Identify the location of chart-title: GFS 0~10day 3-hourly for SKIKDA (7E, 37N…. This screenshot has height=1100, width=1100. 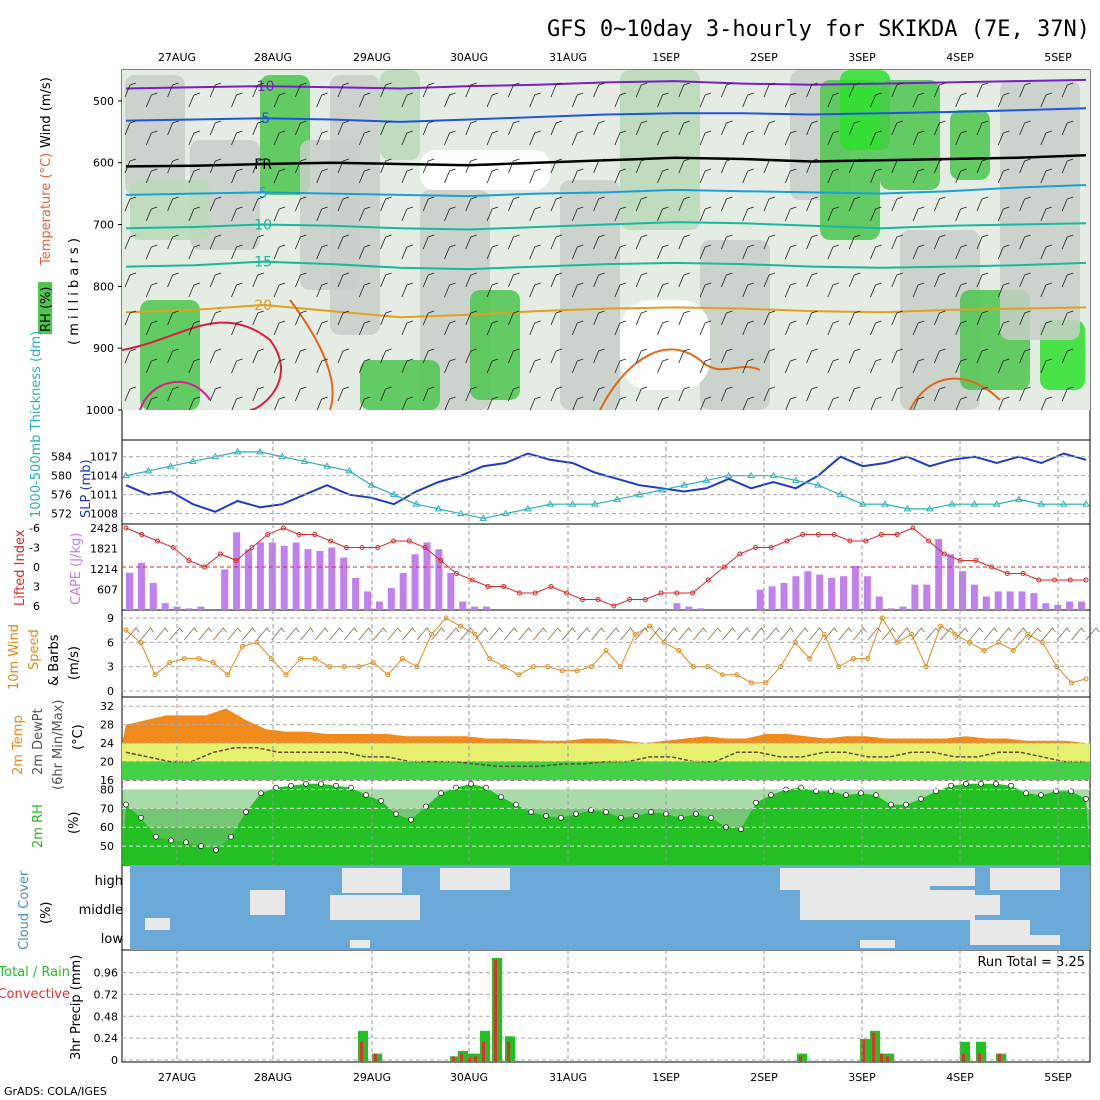
(818, 29).